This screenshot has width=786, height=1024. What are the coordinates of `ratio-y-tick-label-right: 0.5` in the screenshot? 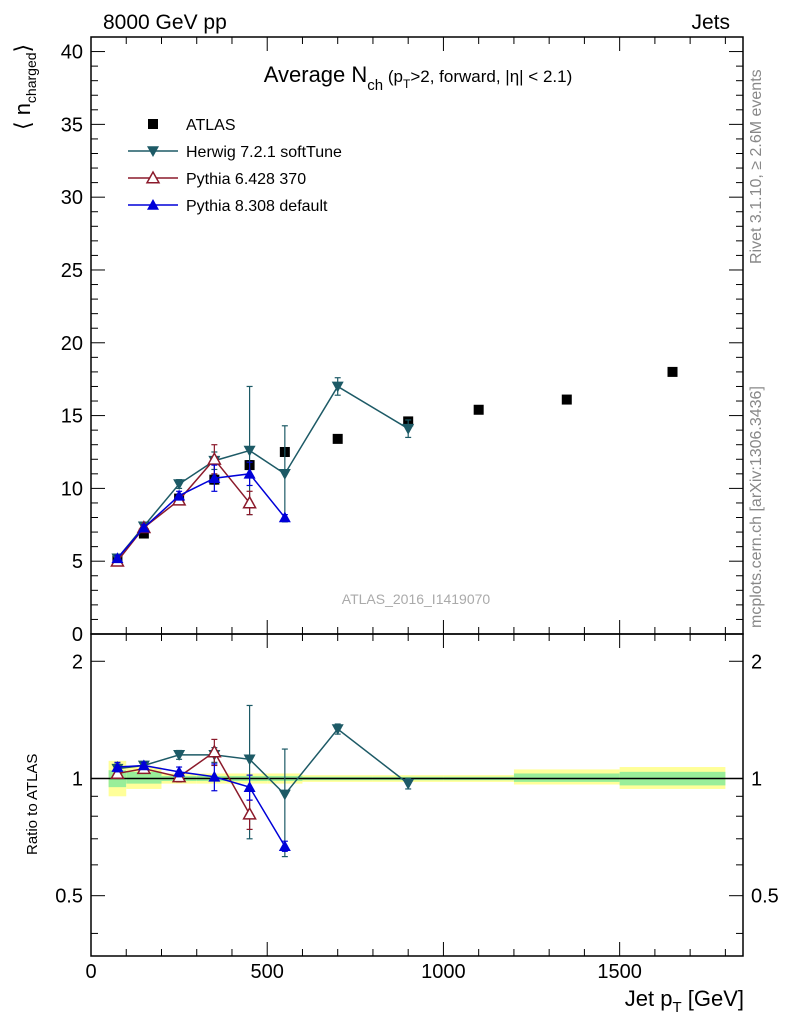 It's located at (765, 897).